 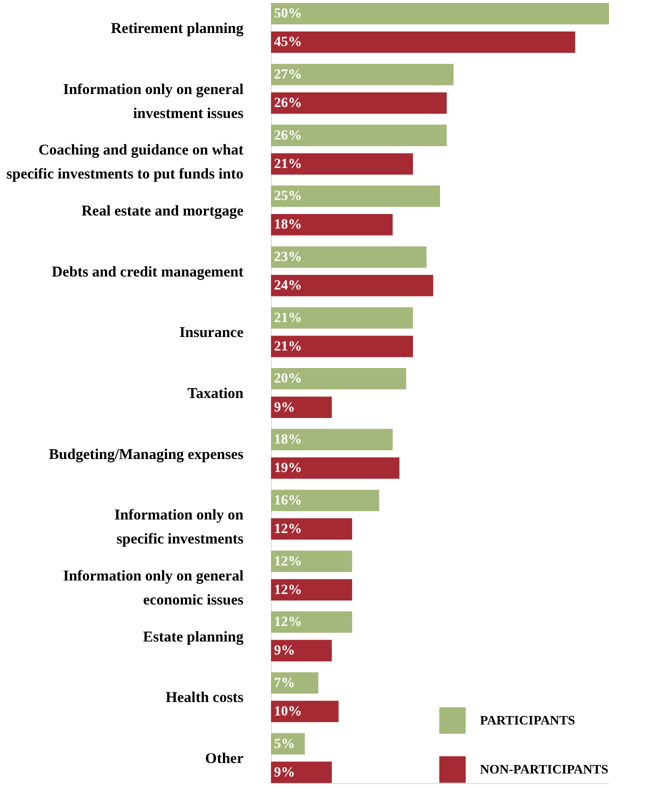 I want to click on legend-label: NON-PARTICIPANTS, so click(x=544, y=769).